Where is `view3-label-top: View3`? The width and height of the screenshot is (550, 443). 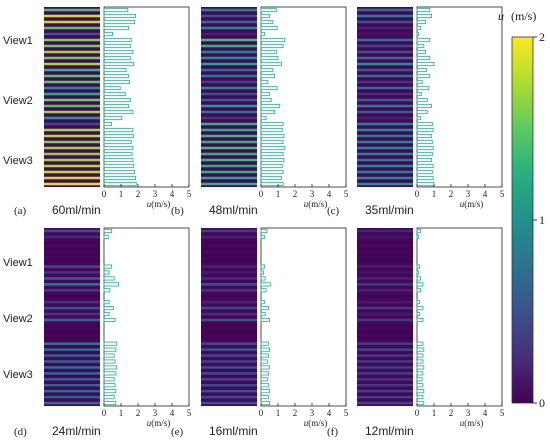 view3-label-top: View3 is located at coordinates (18, 161).